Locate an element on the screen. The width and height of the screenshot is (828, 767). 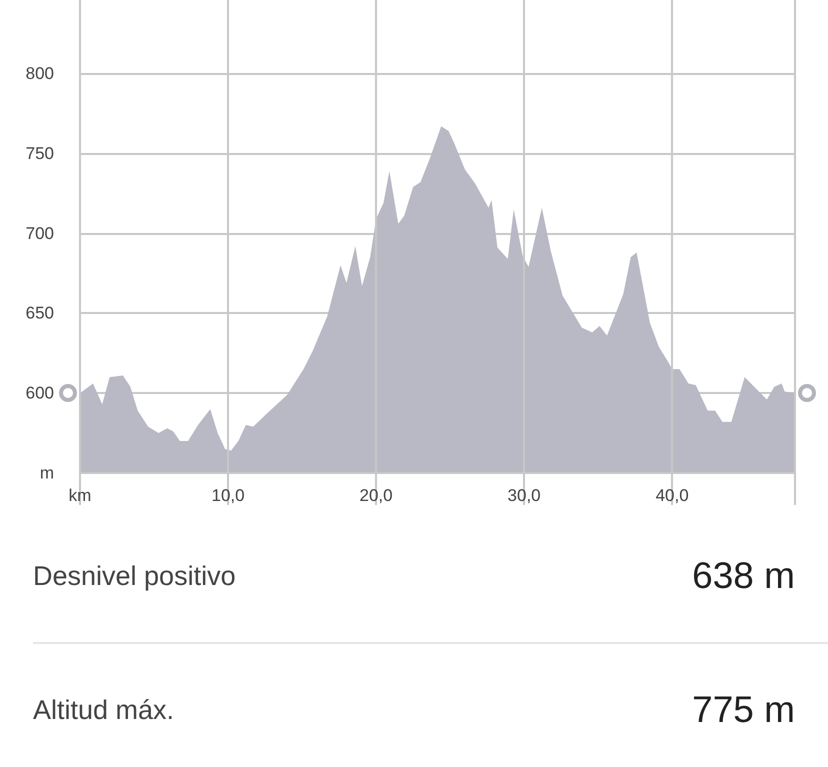
text: 638 m is located at coordinates (743, 576).